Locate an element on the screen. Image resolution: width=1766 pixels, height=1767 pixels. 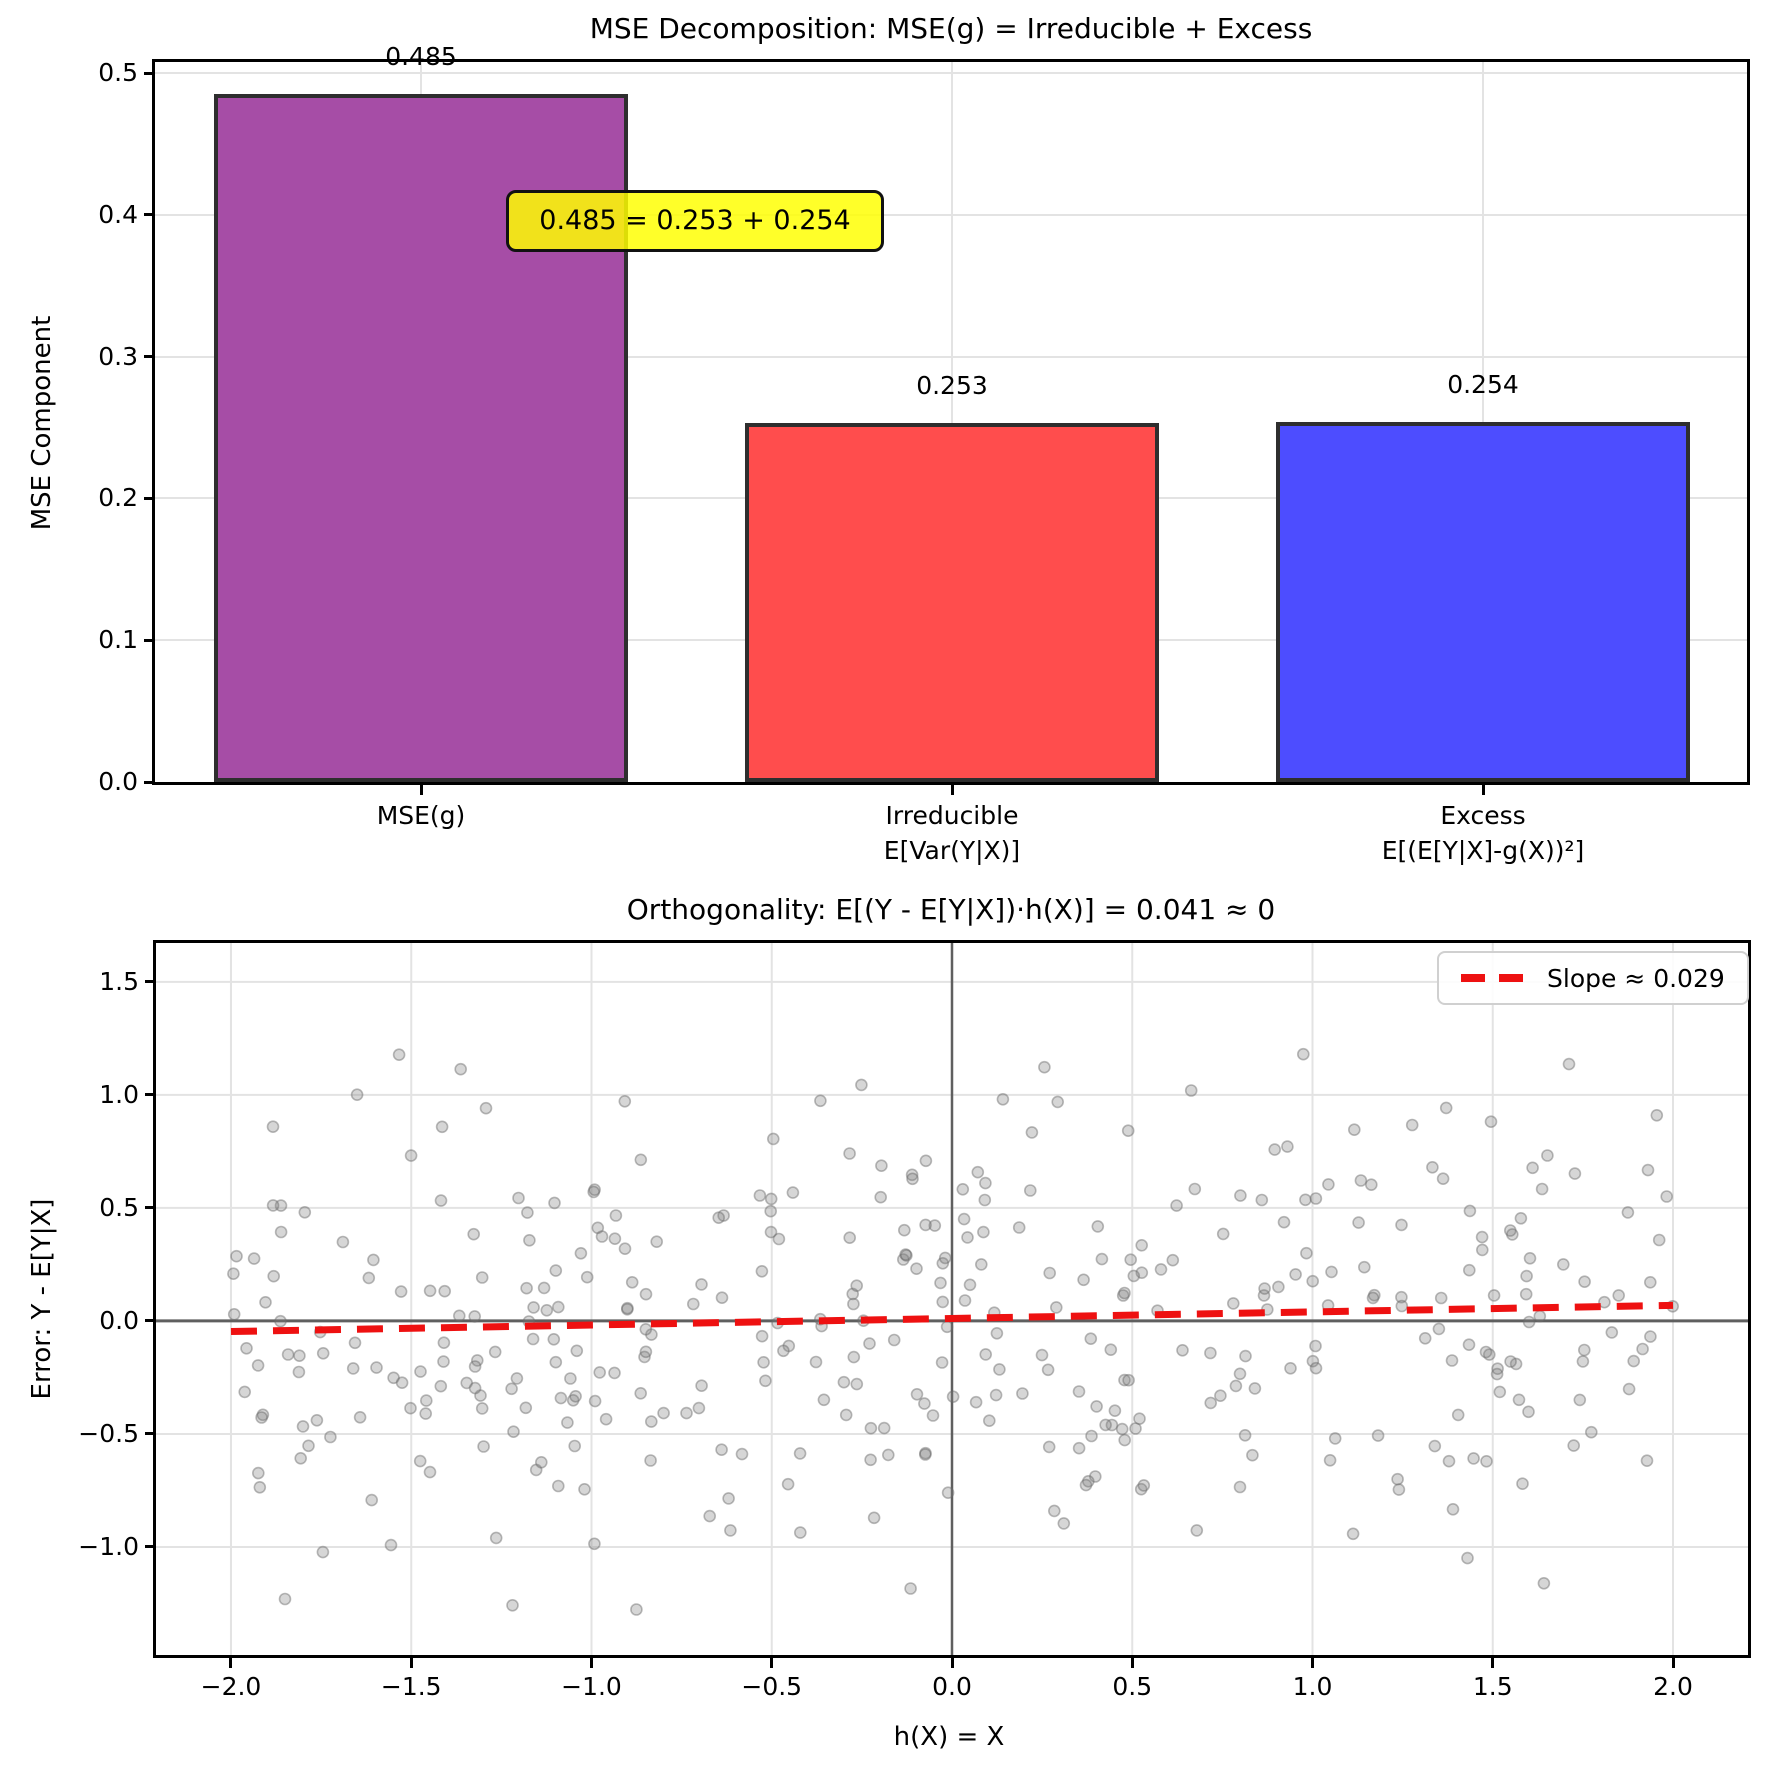
bar-value-label: 0.253 is located at coordinates (952, 386).